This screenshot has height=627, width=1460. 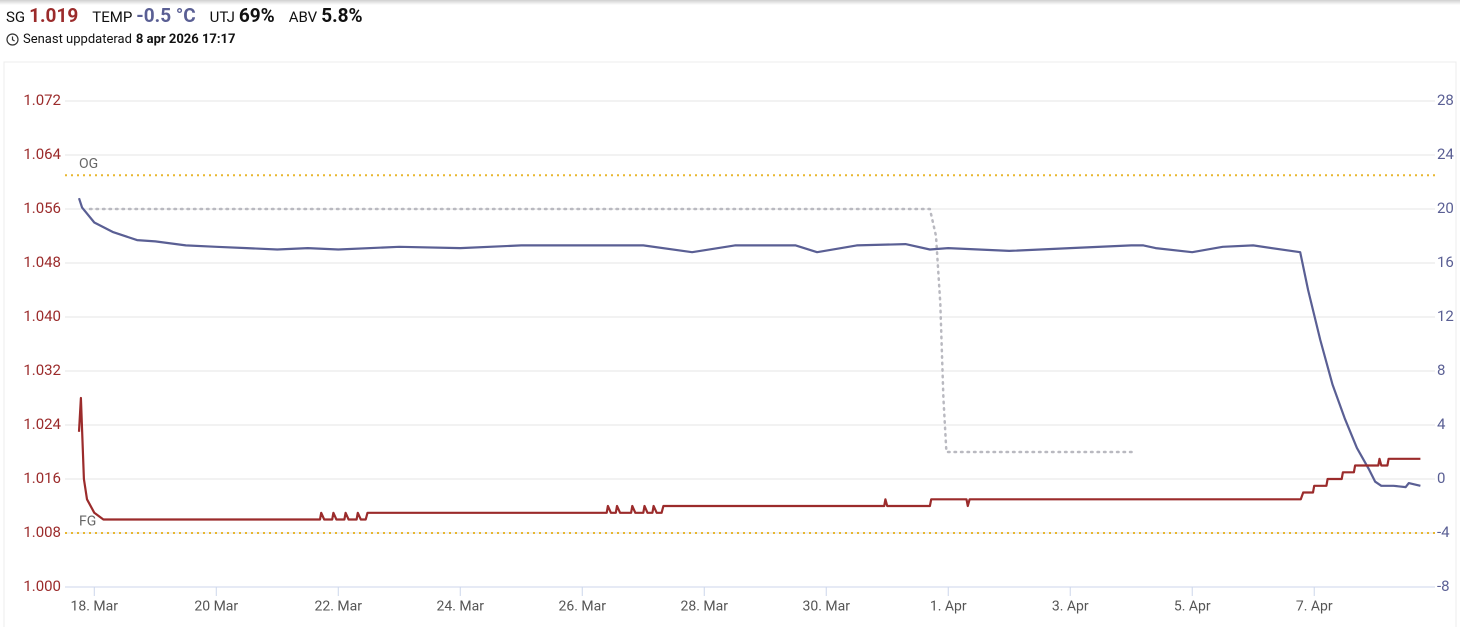 I want to click on reference-label: FG, so click(x=87, y=522).